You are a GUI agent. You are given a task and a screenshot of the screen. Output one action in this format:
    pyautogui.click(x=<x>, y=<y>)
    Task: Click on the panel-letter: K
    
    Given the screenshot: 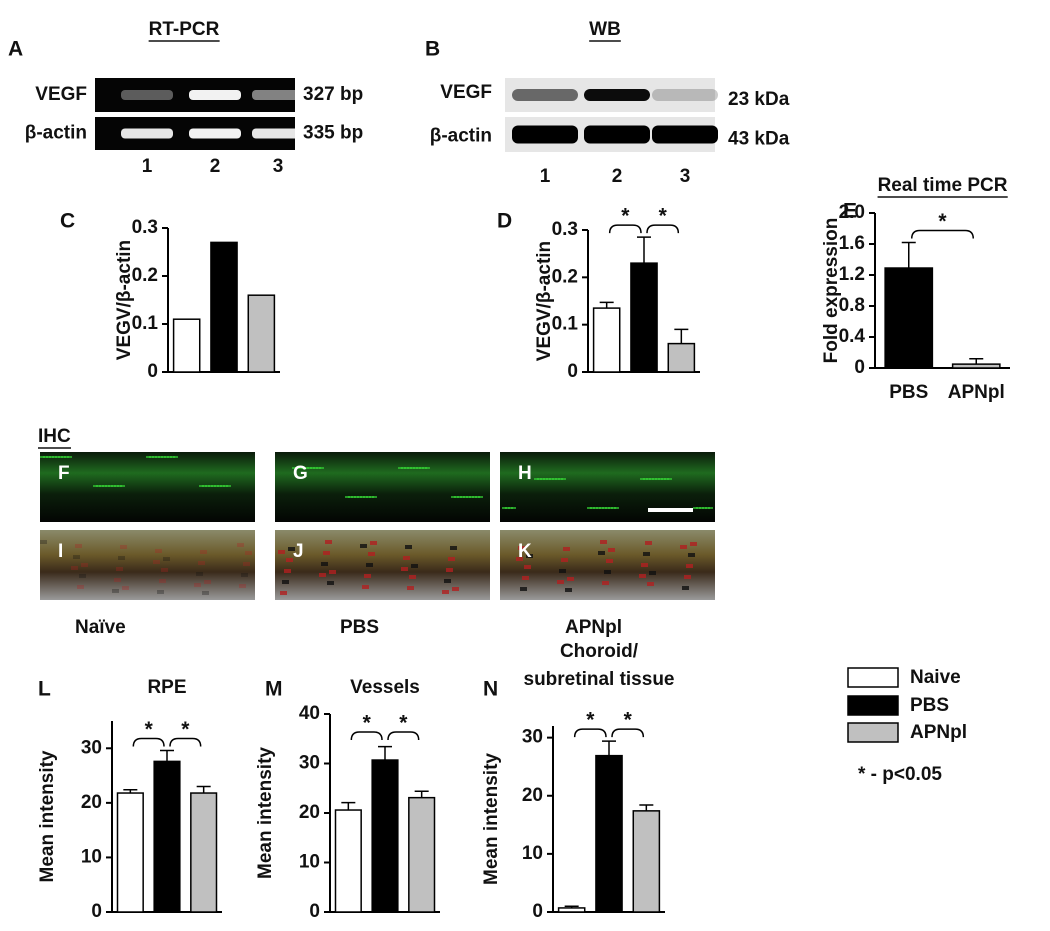 What is the action you would take?
    pyautogui.click(x=525, y=551)
    